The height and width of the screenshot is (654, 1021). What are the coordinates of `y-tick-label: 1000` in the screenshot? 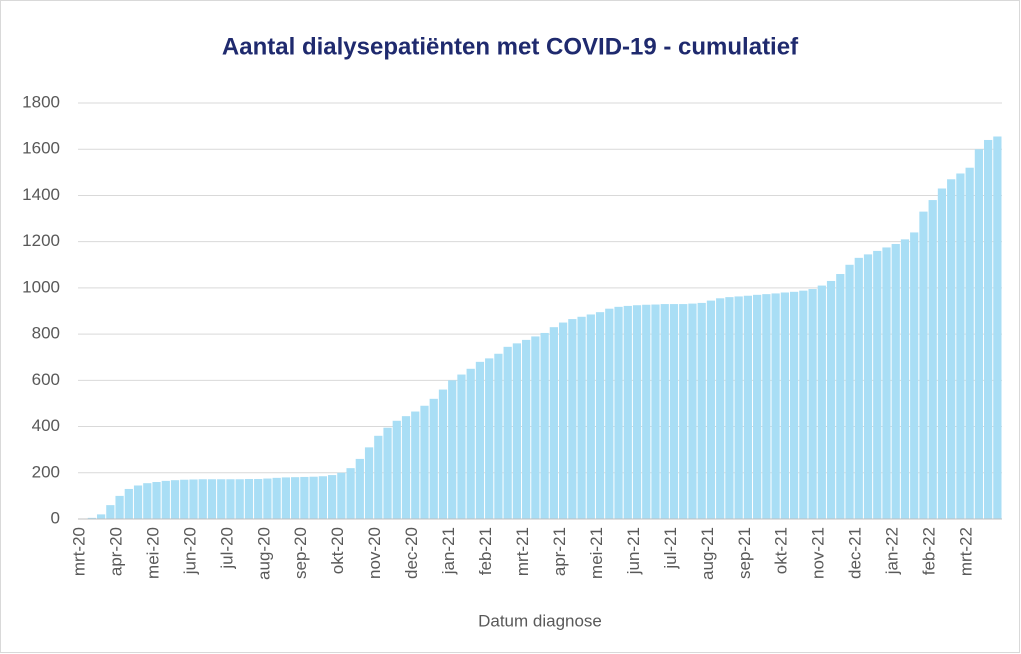 It's located at (41, 286).